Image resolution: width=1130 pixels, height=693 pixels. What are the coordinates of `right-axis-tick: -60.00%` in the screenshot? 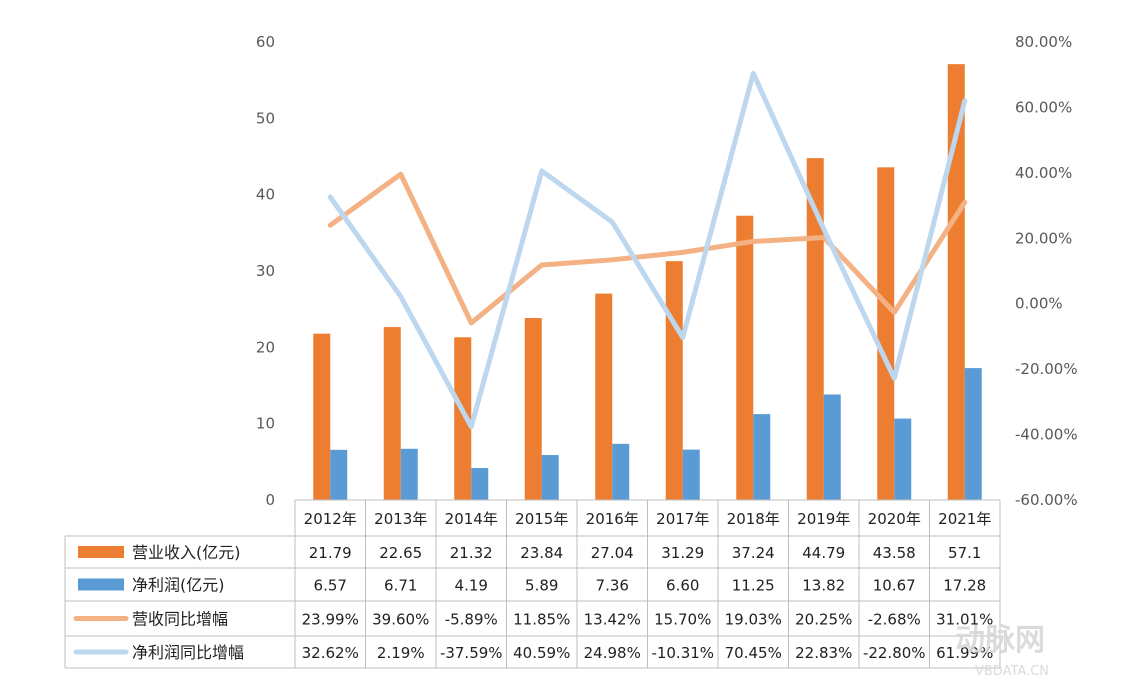 It's located at (1046, 500).